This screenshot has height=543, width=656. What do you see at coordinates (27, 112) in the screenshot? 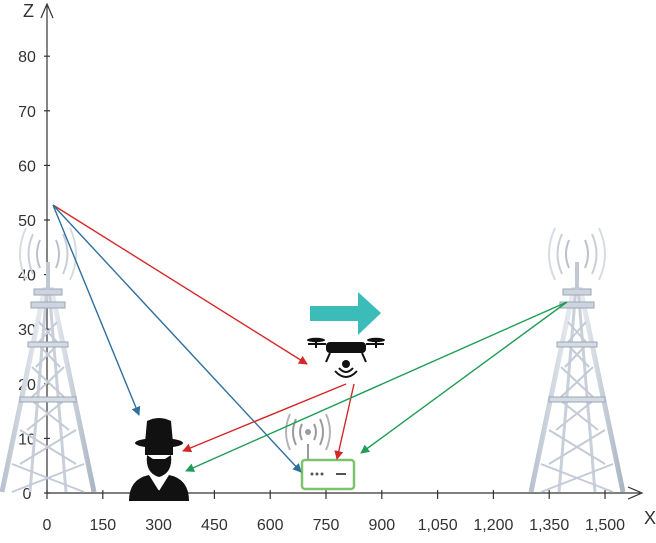
I see `z-tick-label: 70` at bounding box center [27, 112].